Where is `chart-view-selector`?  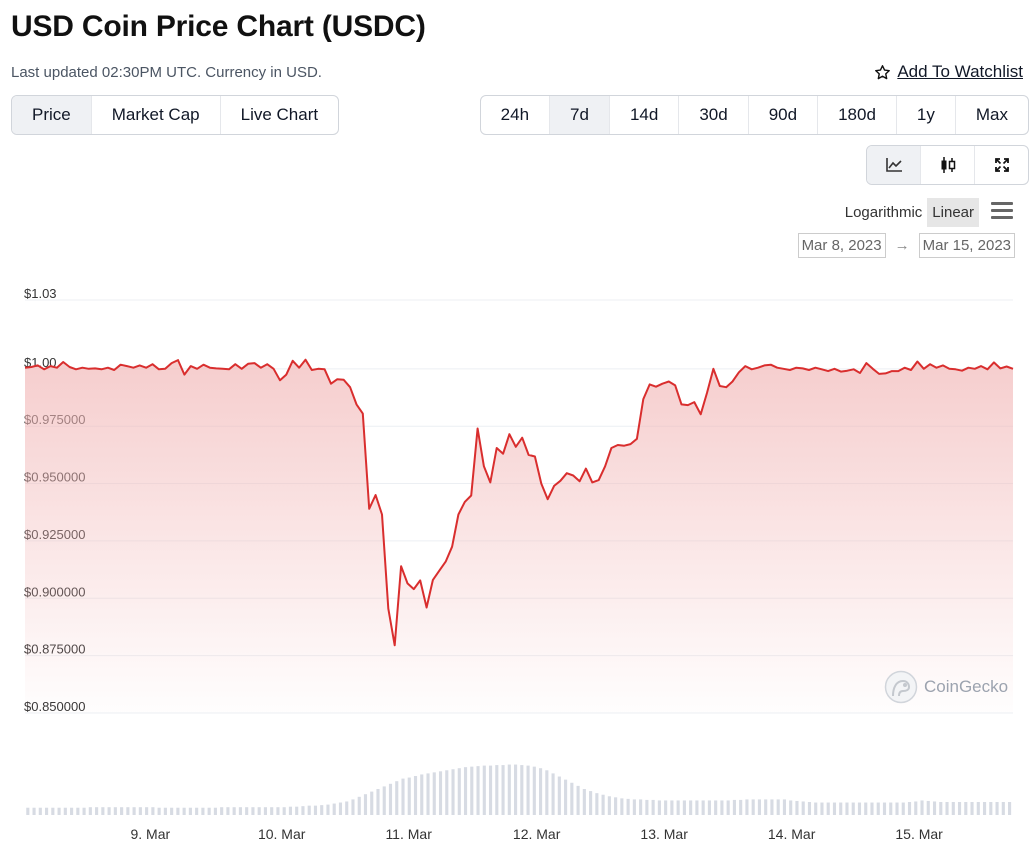
chart-view-selector is located at coordinates (947, 165).